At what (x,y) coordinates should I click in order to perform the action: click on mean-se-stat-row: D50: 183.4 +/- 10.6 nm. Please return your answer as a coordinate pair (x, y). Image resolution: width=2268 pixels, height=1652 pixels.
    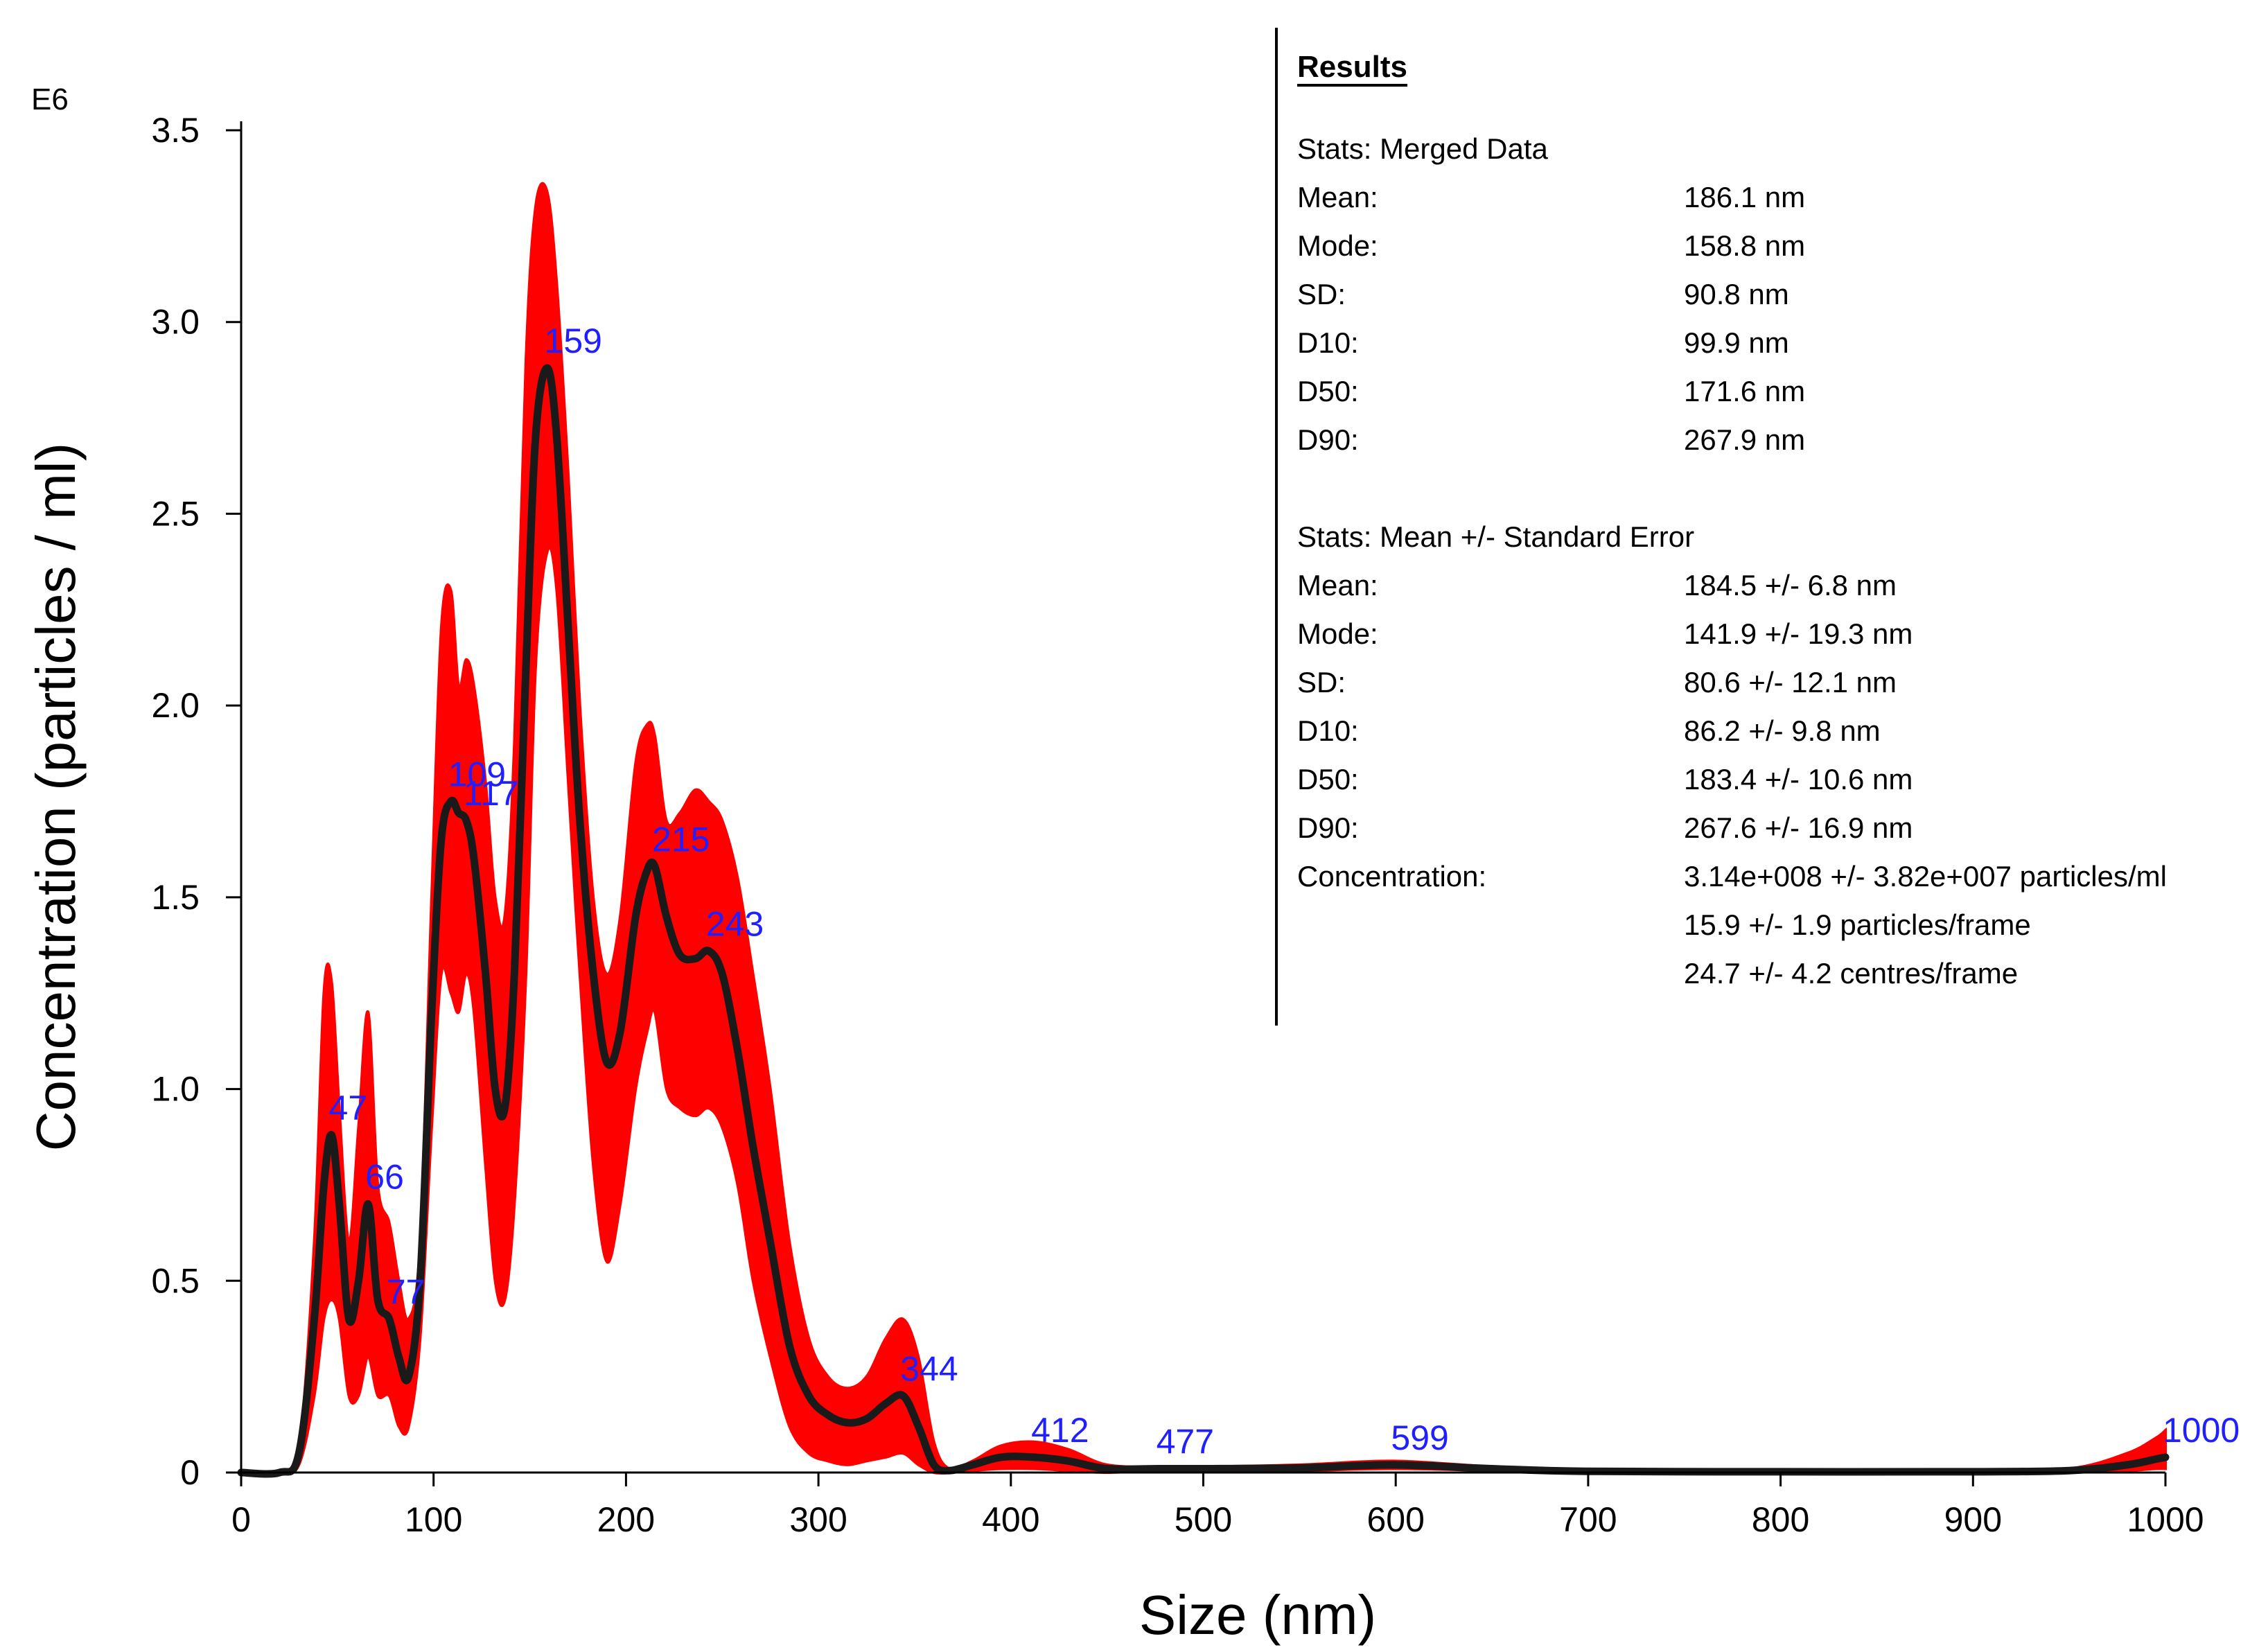
    Looking at the image, I should click on (1782, 780).